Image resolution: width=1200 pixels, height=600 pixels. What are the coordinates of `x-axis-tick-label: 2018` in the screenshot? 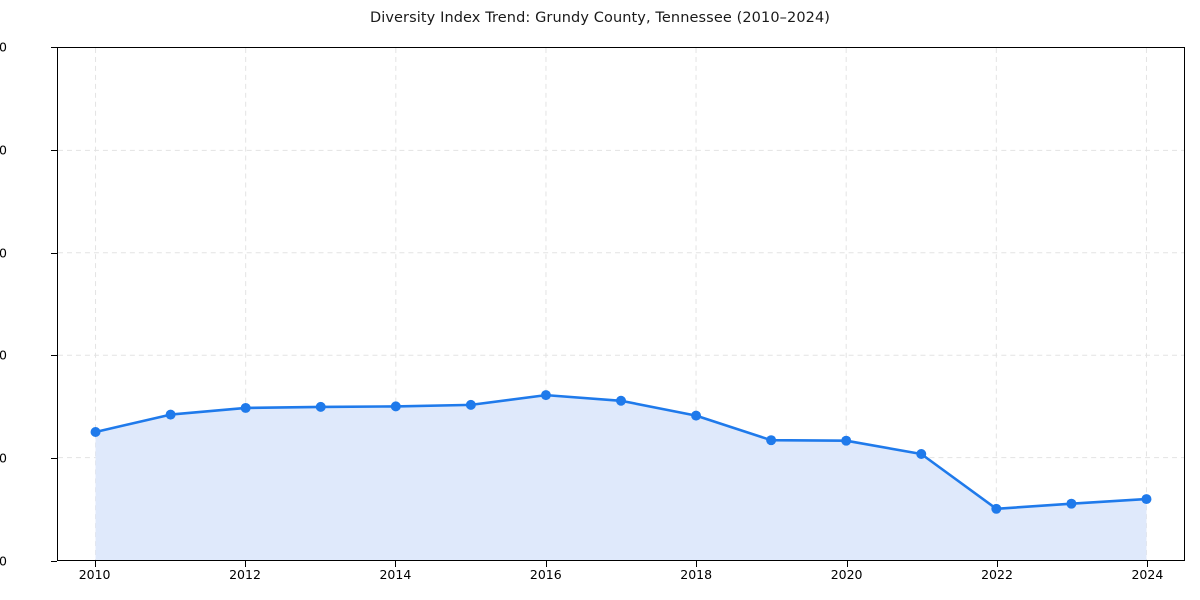 It's located at (696, 574).